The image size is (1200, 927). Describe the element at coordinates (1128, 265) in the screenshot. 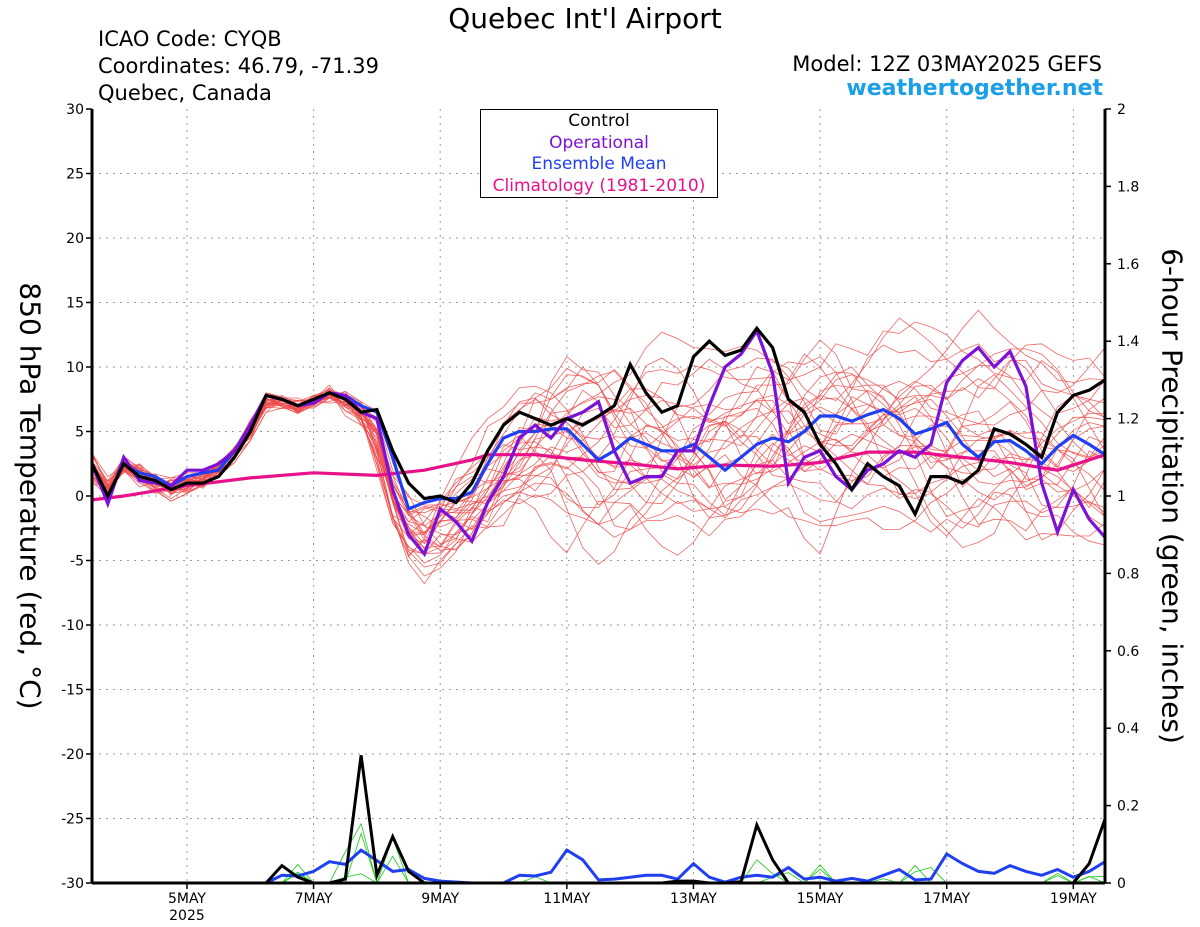

I see `right-tick-label: 1.6` at that location.